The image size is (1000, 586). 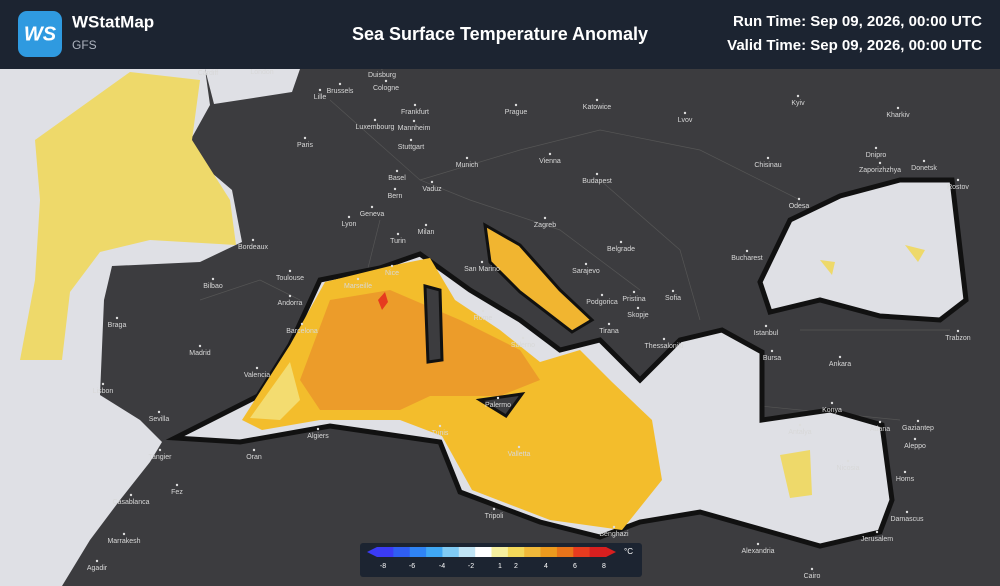 What do you see at coordinates (611, 552) in the screenshot?
I see `legend-arrow-high` at bounding box center [611, 552].